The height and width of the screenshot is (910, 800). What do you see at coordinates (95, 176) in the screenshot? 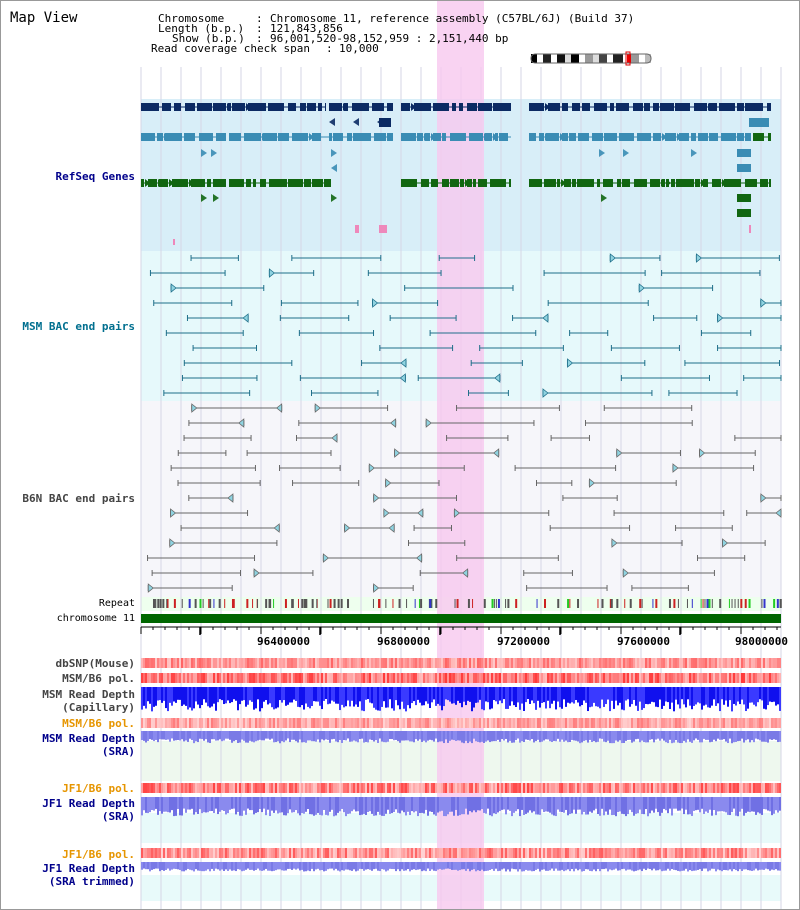
I see `track-label-refseq: RefSeq Genes` at bounding box center [95, 176].